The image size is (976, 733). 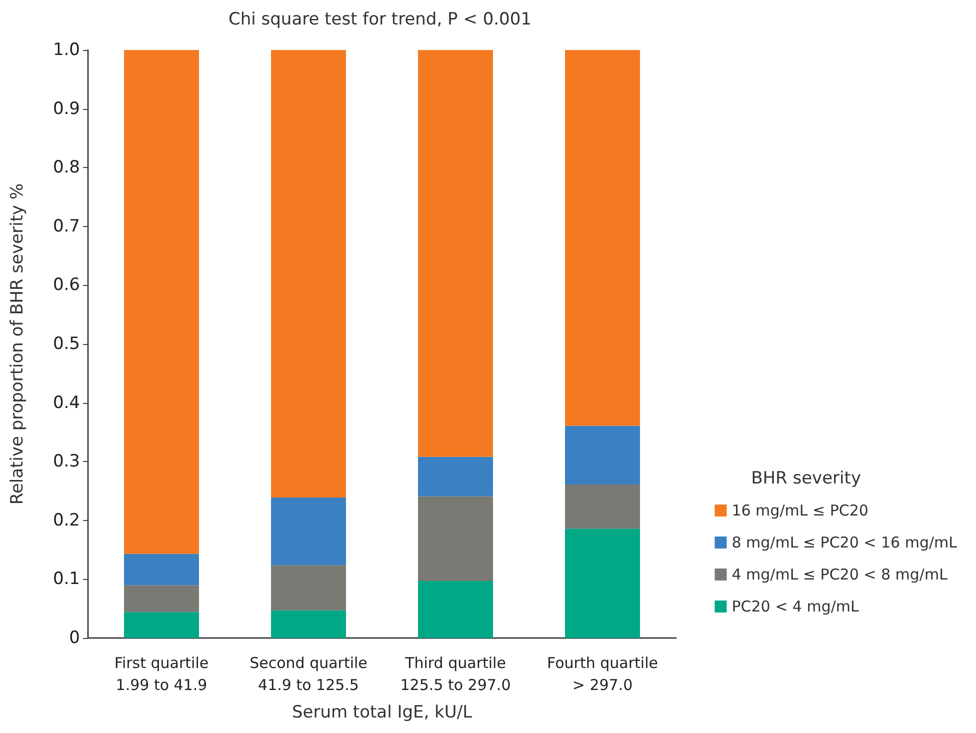 What do you see at coordinates (66, 520) in the screenshot?
I see `y-tick-label: 0.2` at bounding box center [66, 520].